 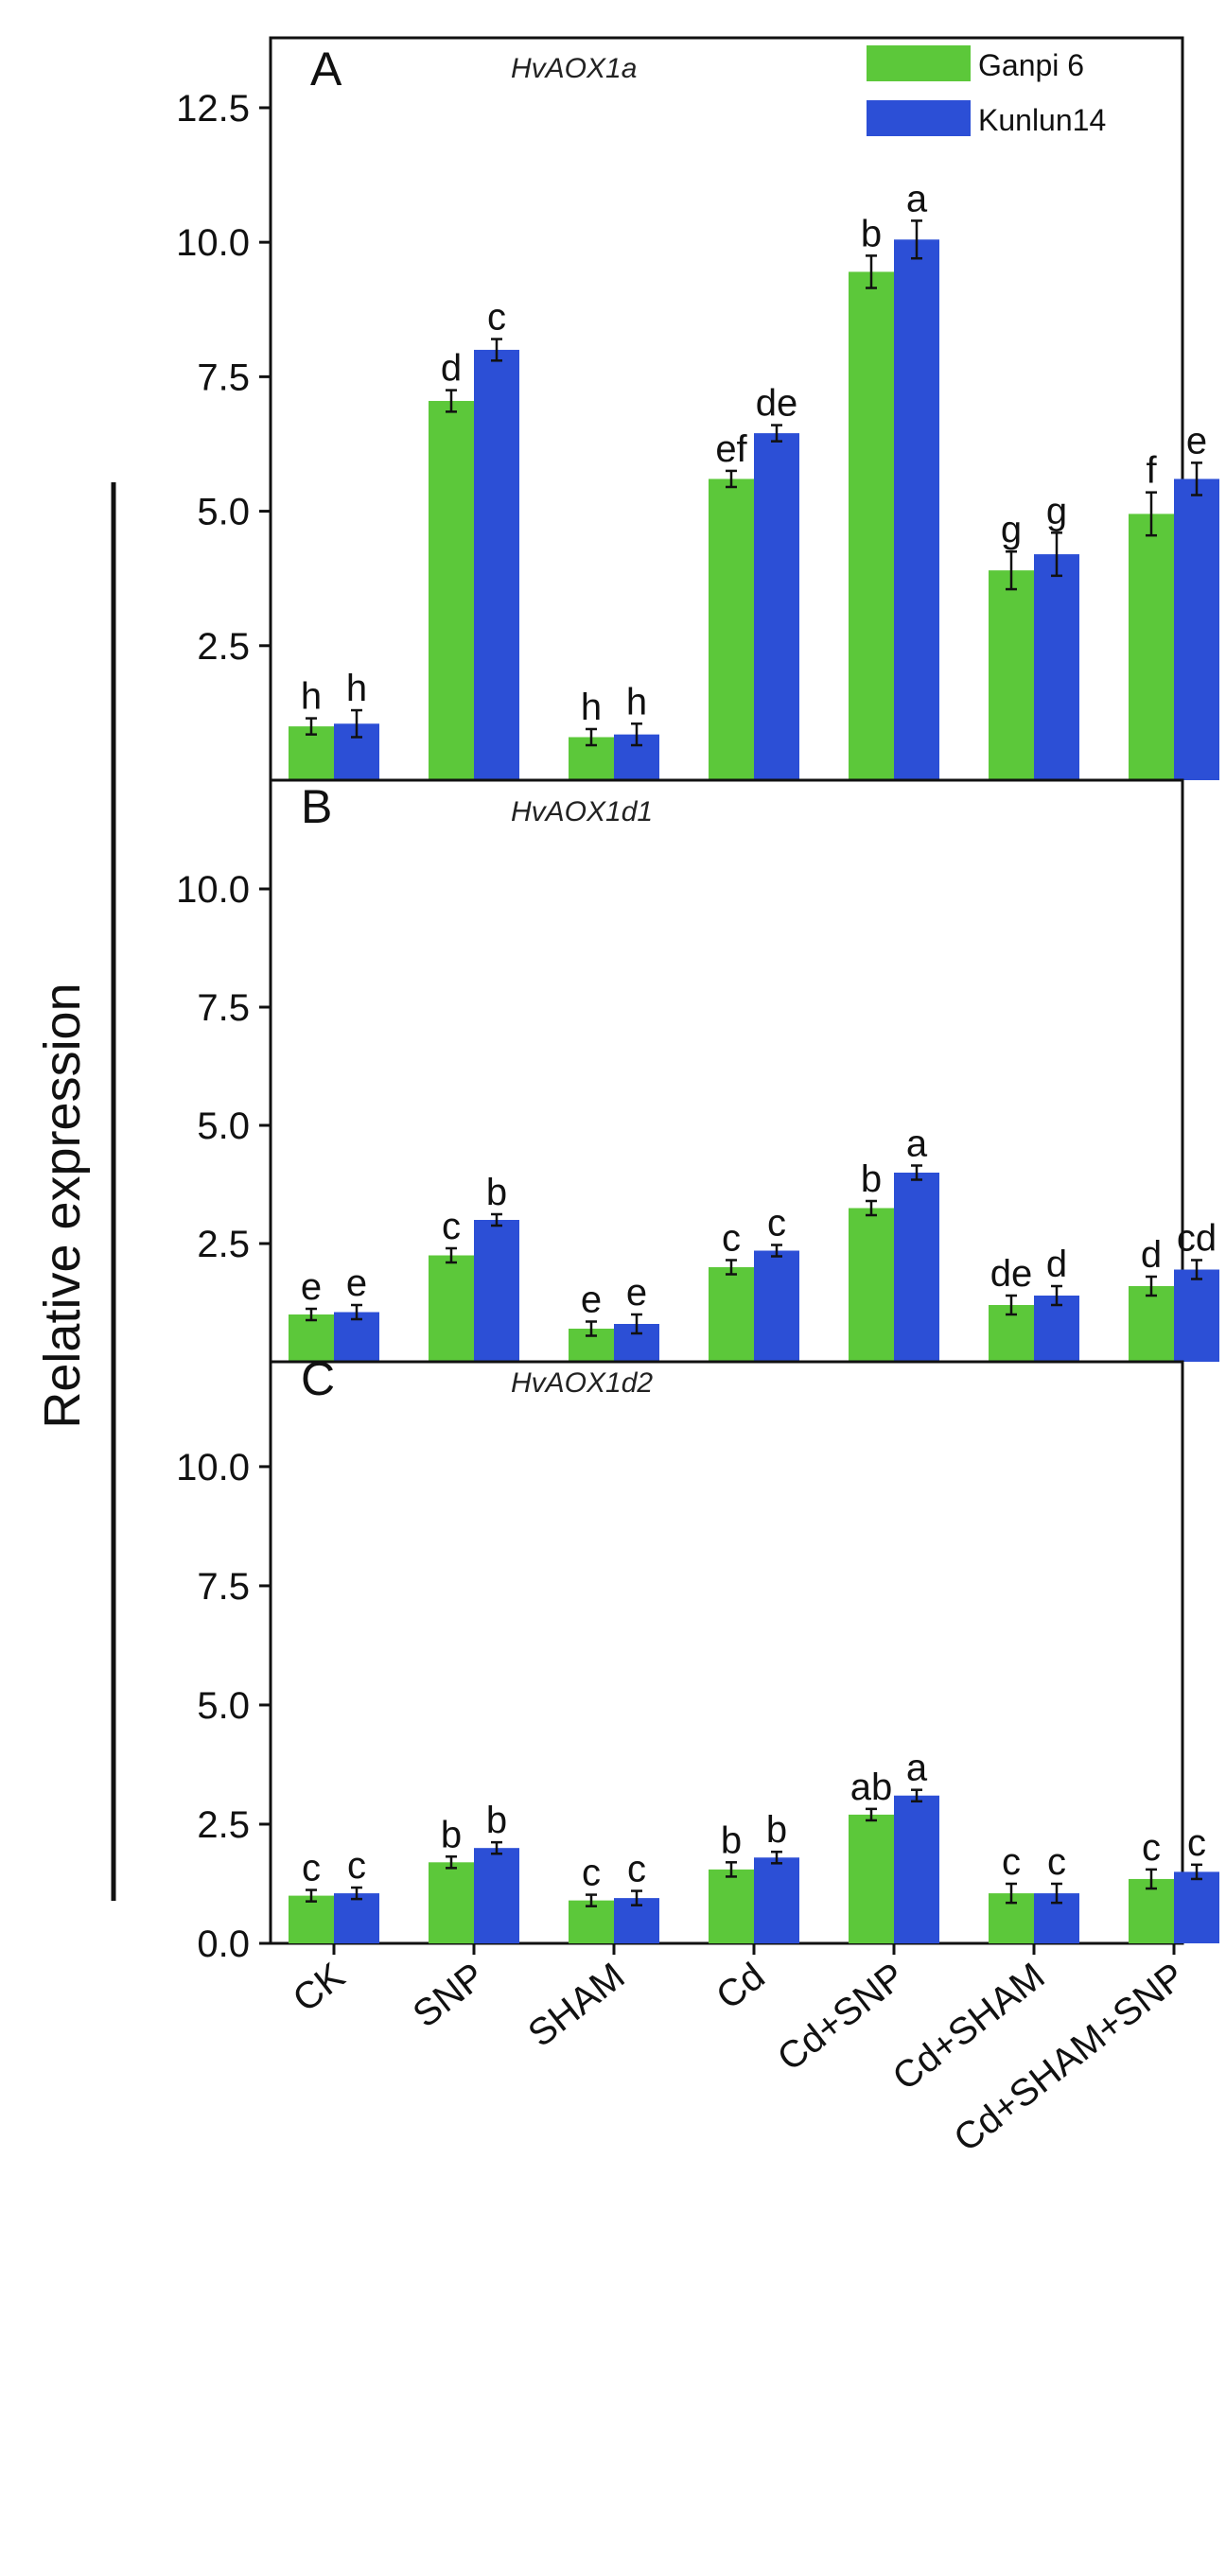 What do you see at coordinates (582, 811) in the screenshot?
I see `gene-title: HvAOX1d1` at bounding box center [582, 811].